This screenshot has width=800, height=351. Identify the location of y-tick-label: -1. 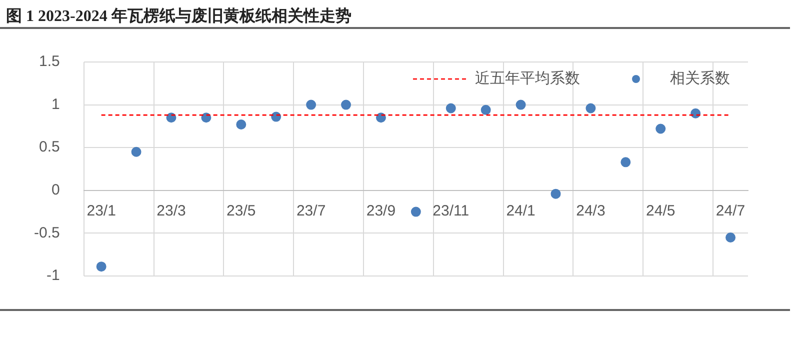
(53, 275).